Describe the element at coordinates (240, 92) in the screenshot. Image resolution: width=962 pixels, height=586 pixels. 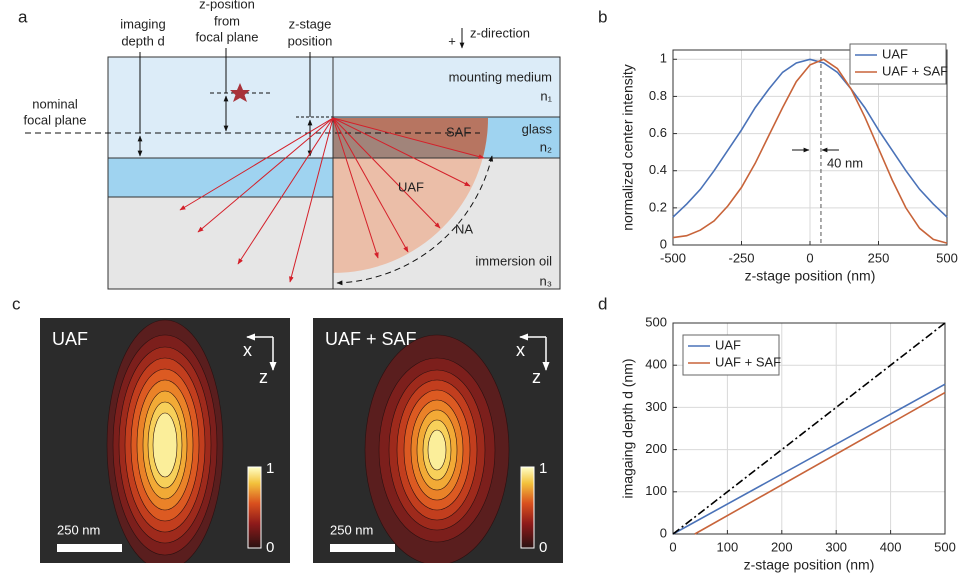
I see `emitter` at that location.